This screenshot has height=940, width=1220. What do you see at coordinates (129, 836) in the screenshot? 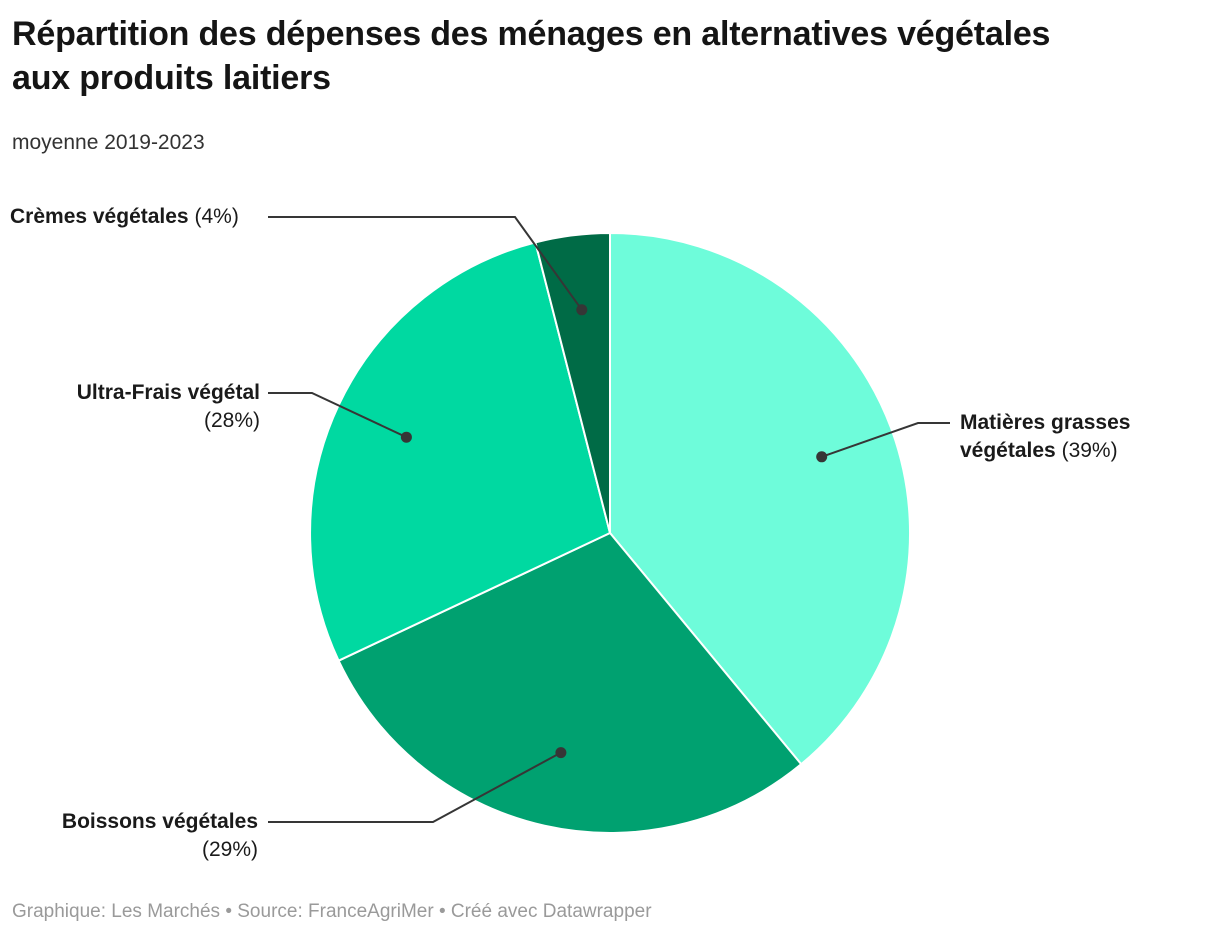
I see `slice-label-boissons-vegetales: Boissons végétales (29%)` at bounding box center [129, 836].